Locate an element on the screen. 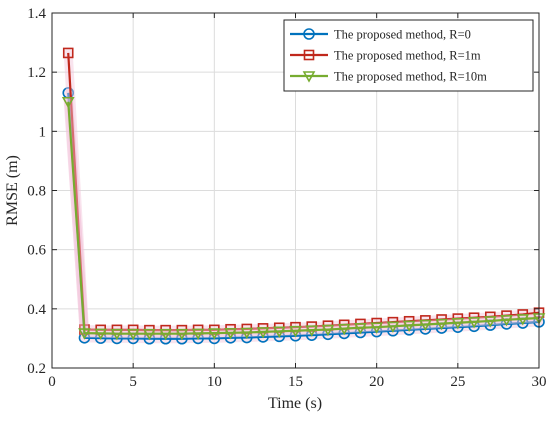 The image size is (550, 443). y-tick-label: 1.2 is located at coordinates (36, 73).